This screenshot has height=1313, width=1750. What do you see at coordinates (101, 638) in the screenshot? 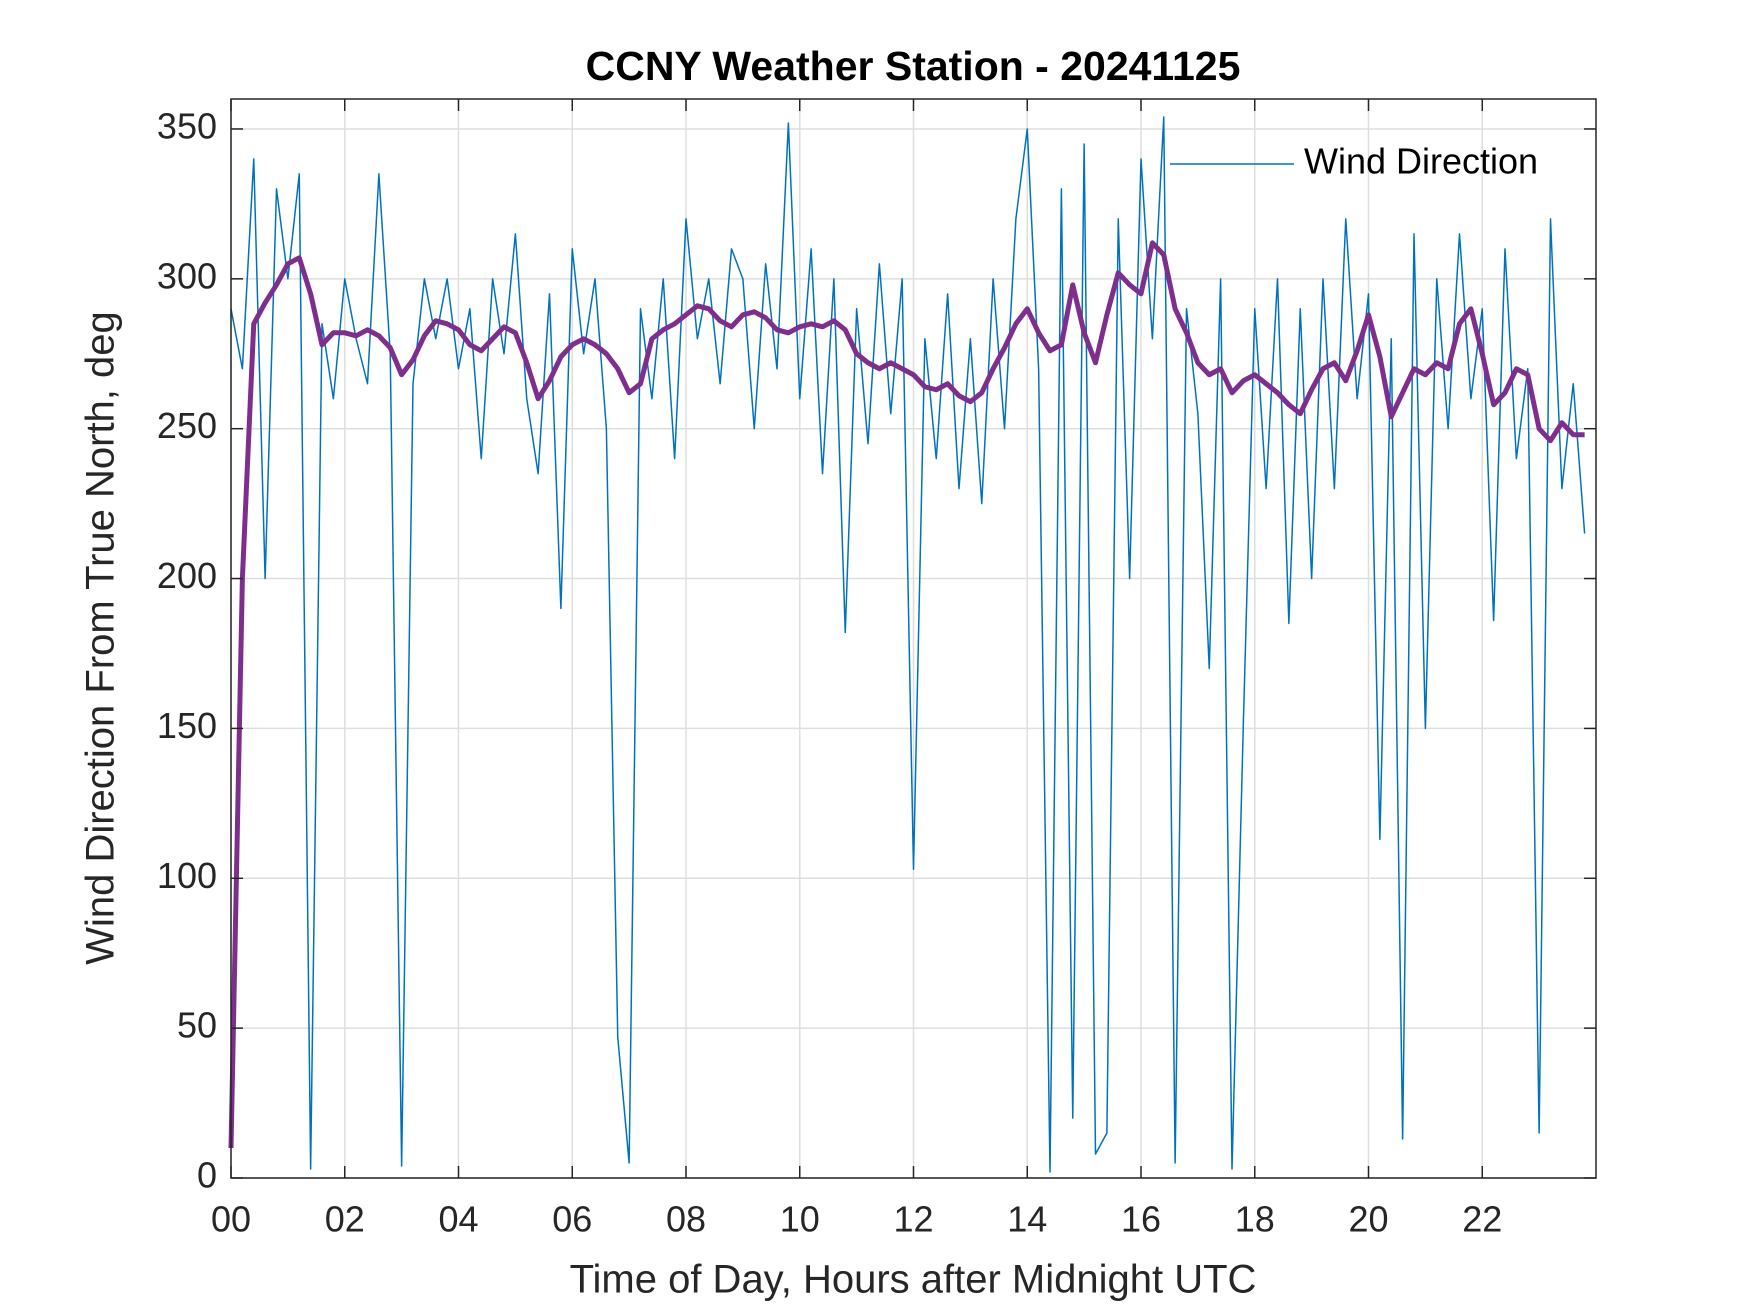
I see `y-axis-label: Wind Direction From True North, deg` at bounding box center [101, 638].